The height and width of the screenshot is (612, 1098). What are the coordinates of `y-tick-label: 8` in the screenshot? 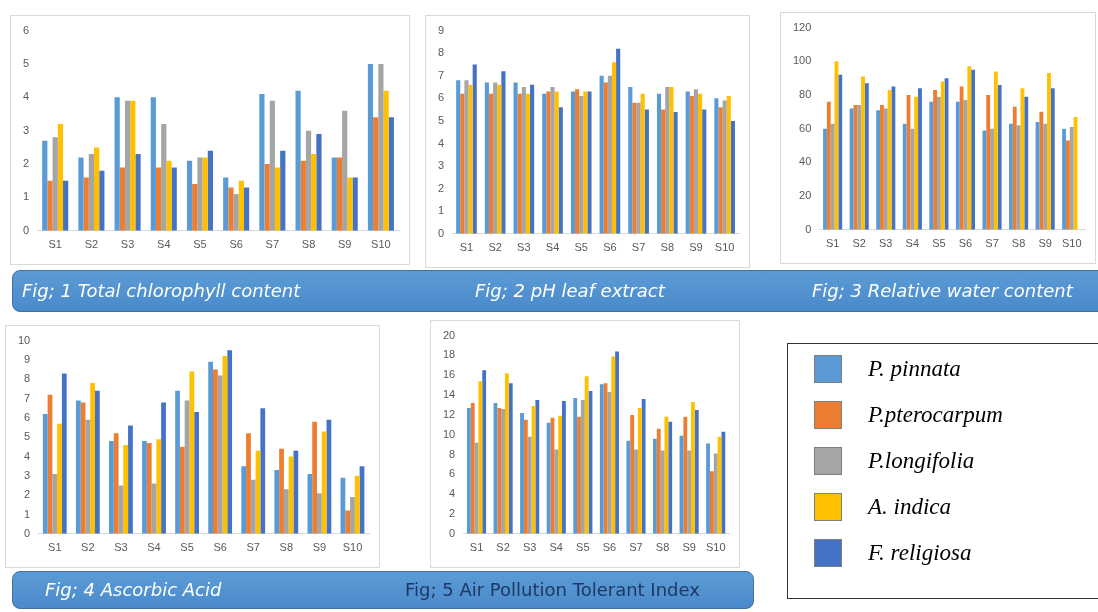 It's located at (27, 378).